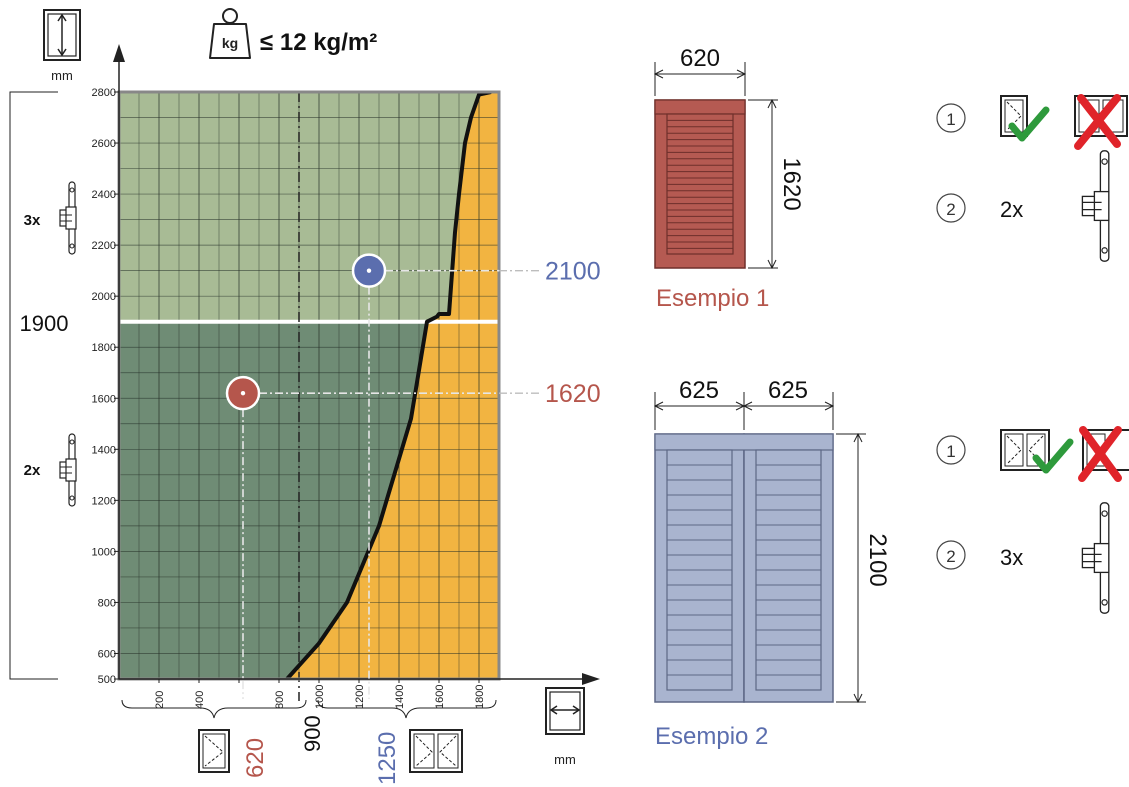 The image size is (1129, 787). Describe the element at coordinates (791, 183) in the screenshot. I see `example1-height: 1620` at that location.